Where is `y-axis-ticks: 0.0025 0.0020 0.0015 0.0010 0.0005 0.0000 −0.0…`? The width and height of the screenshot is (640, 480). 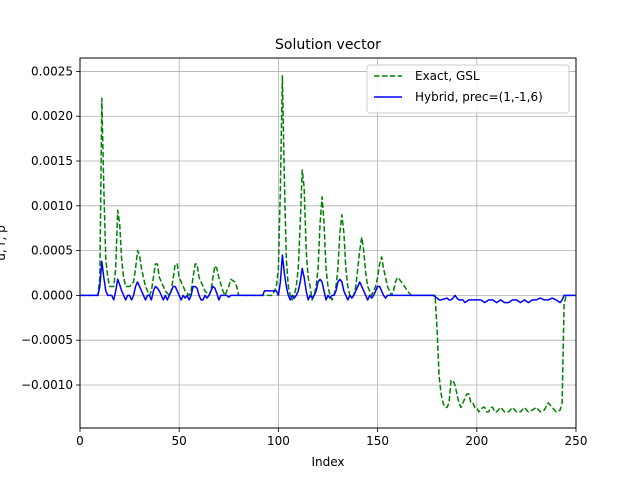 y-axis-ticks: 0.0025 0.0020 0.0015 0.0010 0.0005 0.0000 −0.0… is located at coordinates (50, 228).